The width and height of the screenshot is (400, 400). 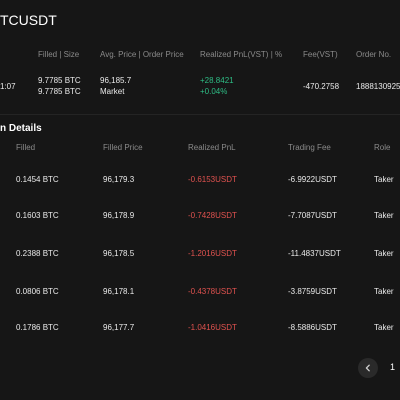 I want to click on order-time: 1:07, so click(x=8, y=86).